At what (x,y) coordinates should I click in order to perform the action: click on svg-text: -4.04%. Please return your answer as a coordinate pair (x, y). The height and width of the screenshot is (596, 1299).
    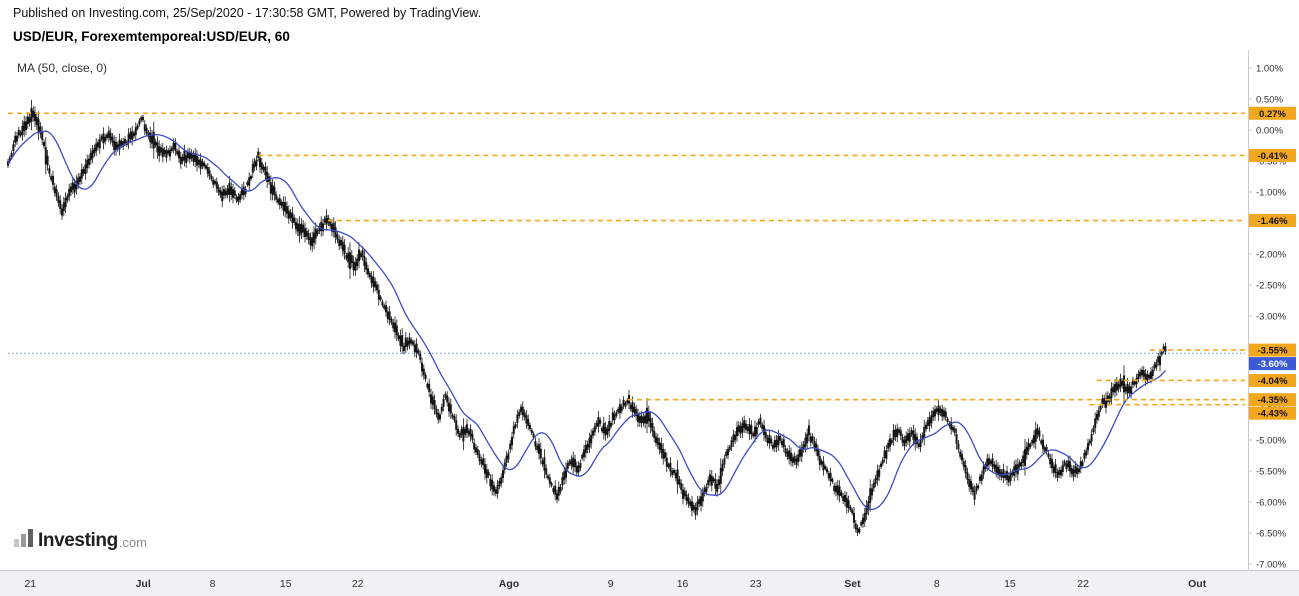
    Looking at the image, I should click on (1272, 381).